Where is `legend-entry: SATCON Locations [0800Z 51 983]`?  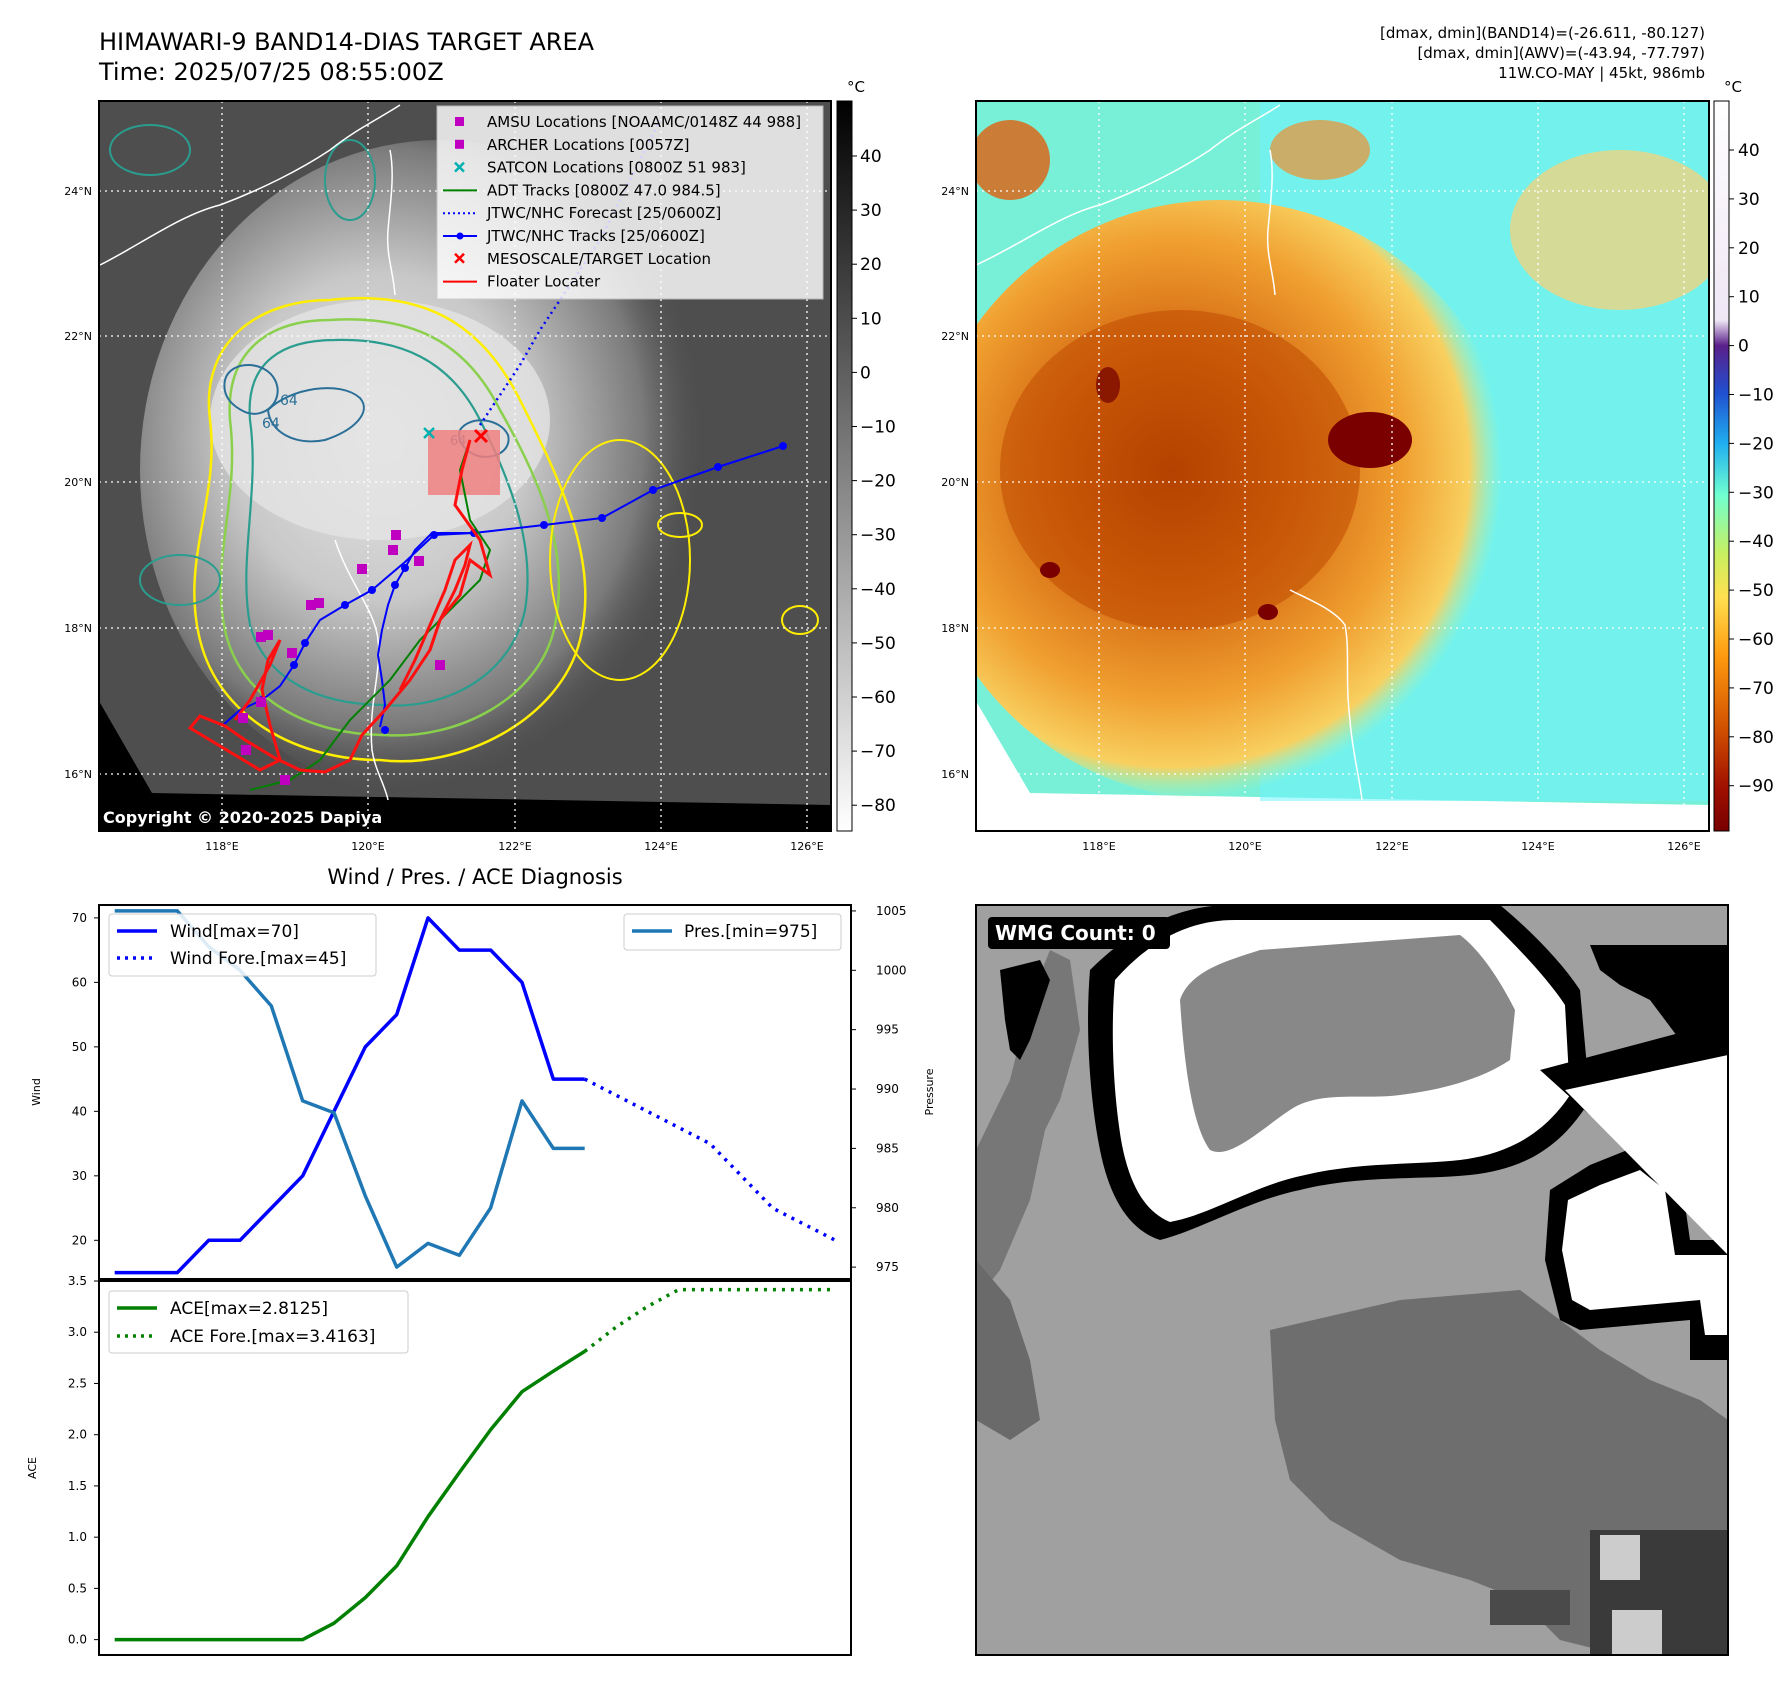
legend-entry: SATCON Locations [0800Z 51 983] is located at coordinates (600, 168).